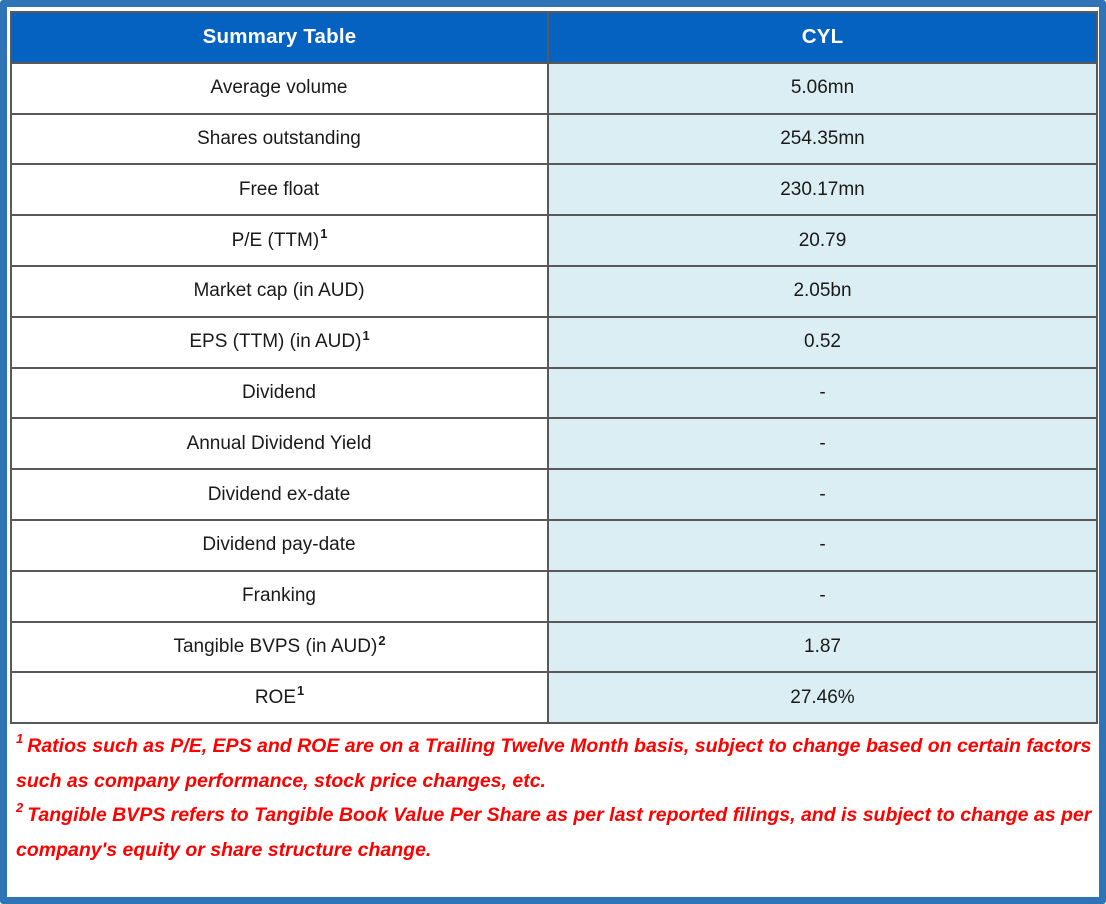  I want to click on table-row: Annual Dividend Yield -, so click(554, 444).